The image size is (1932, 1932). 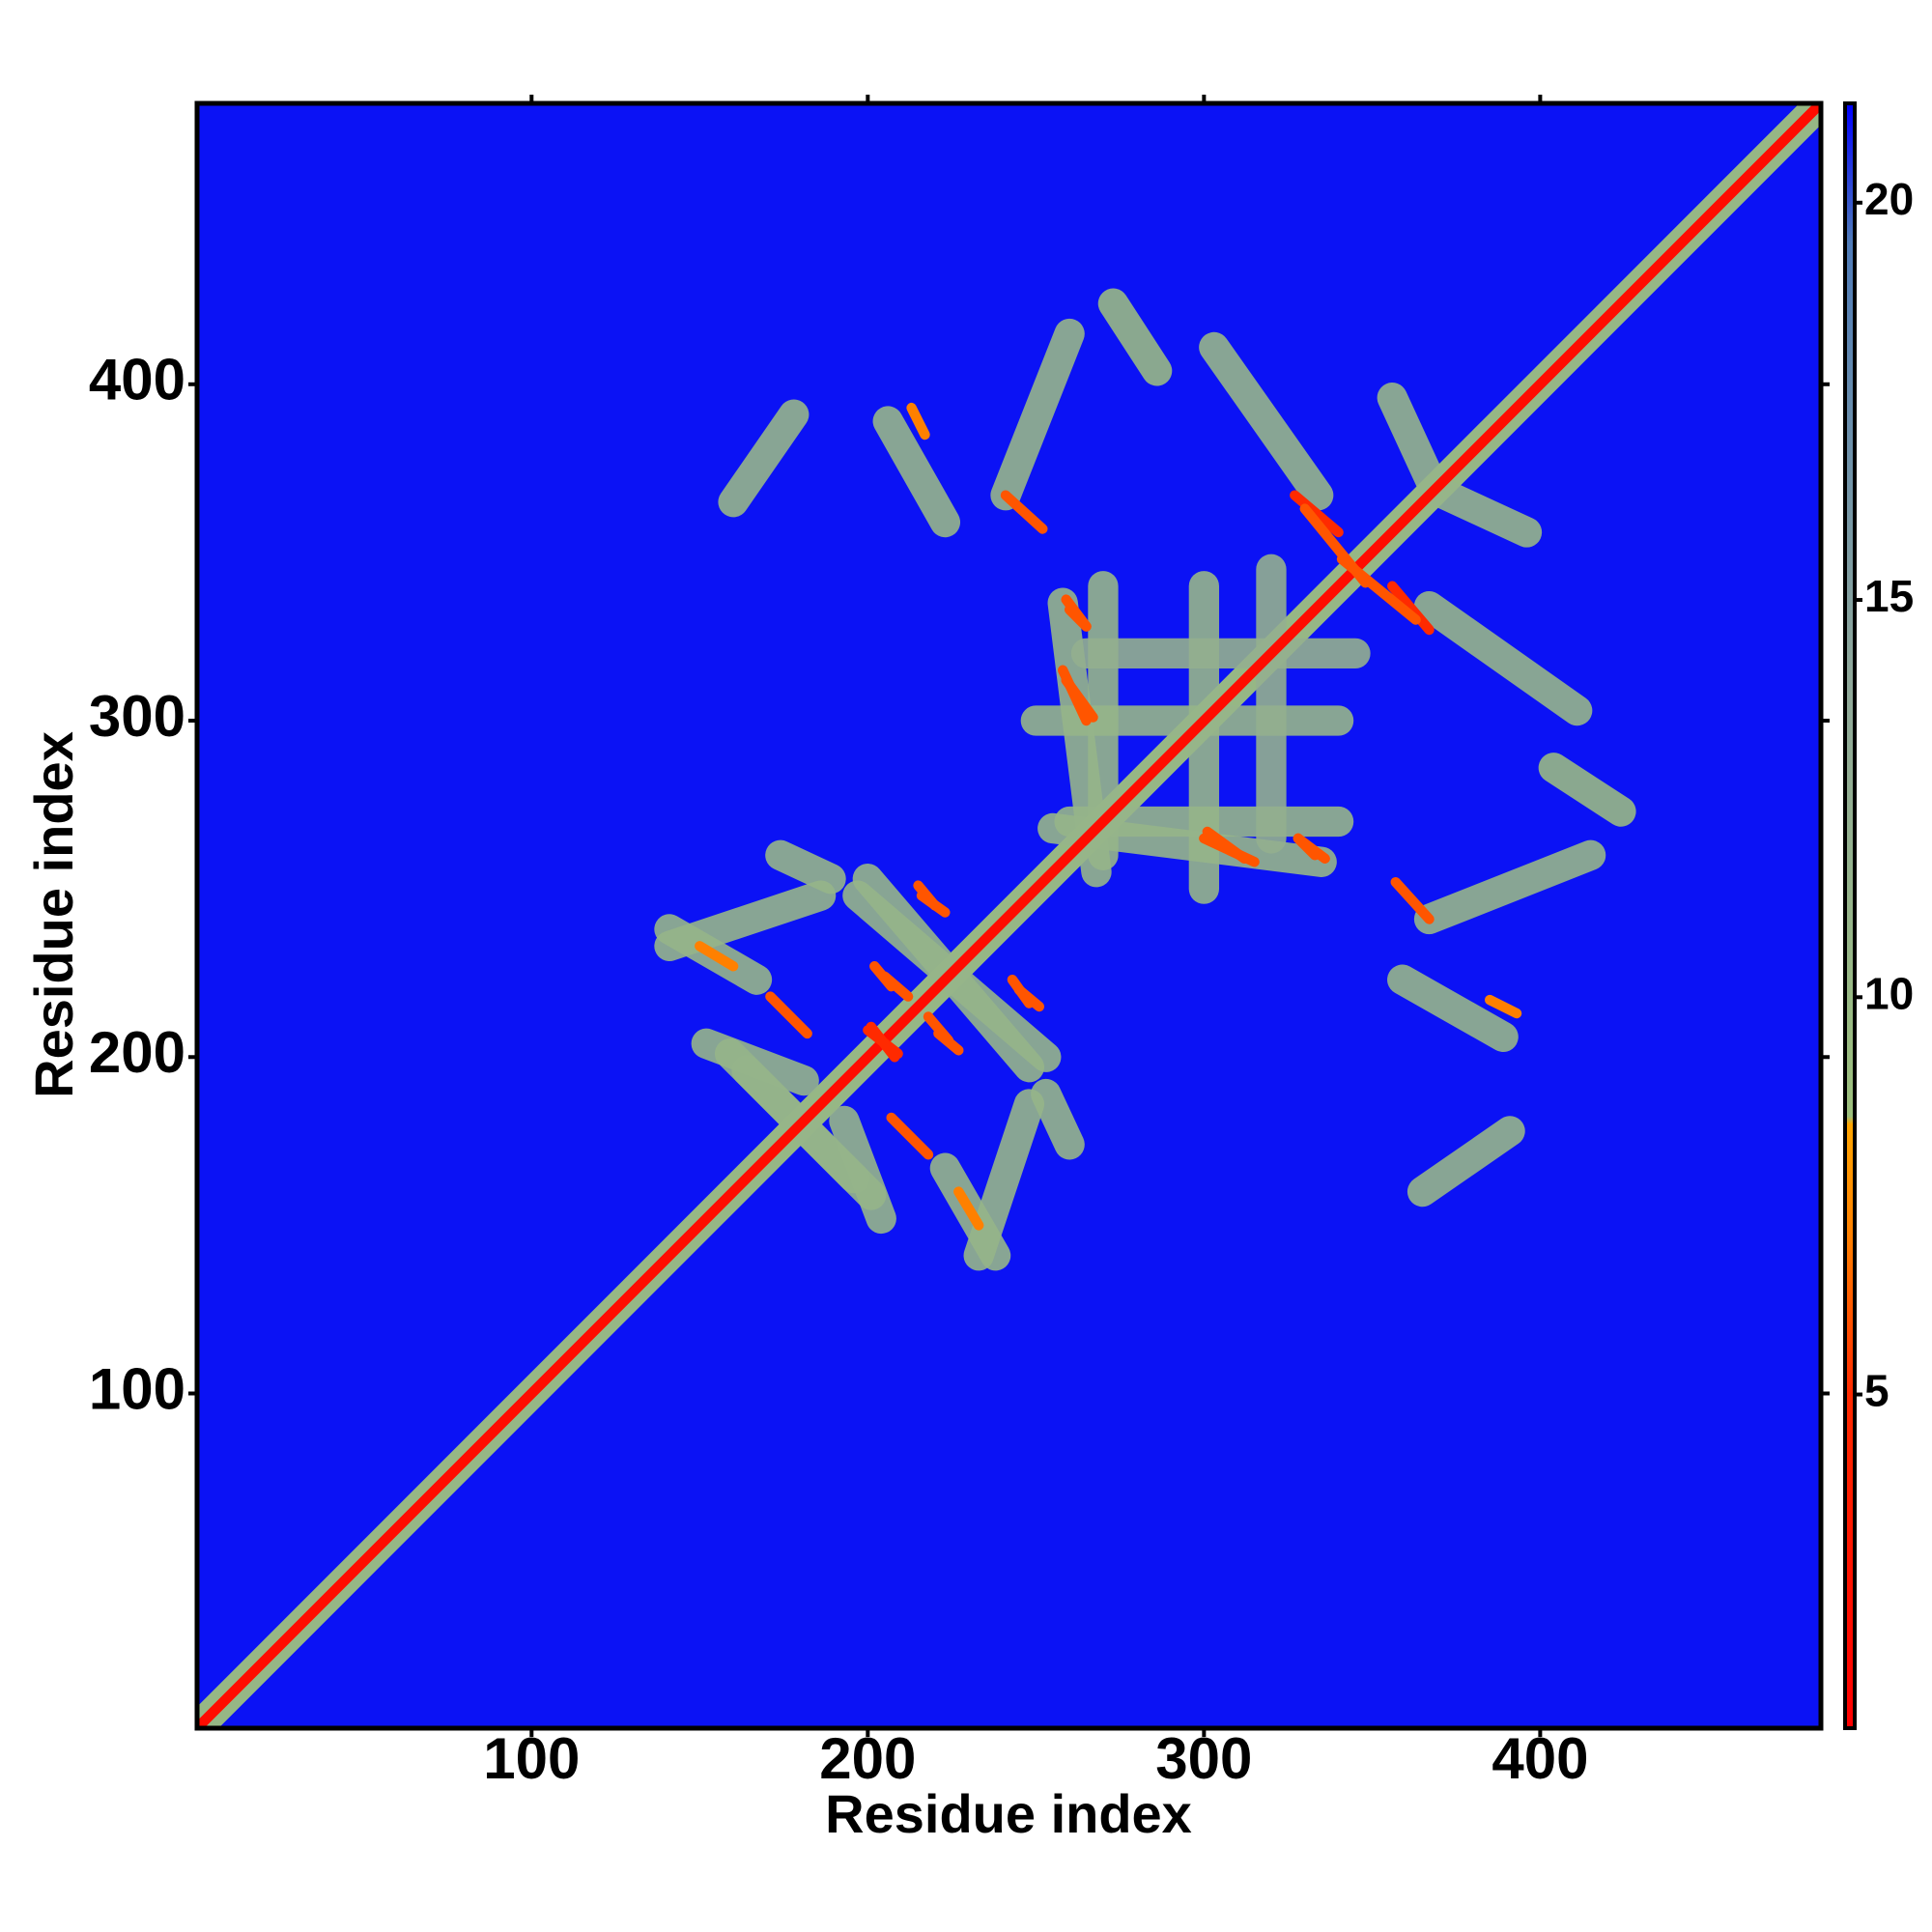 What do you see at coordinates (1889, 596) in the screenshot?
I see `colorbar-tick-label: 15` at bounding box center [1889, 596].